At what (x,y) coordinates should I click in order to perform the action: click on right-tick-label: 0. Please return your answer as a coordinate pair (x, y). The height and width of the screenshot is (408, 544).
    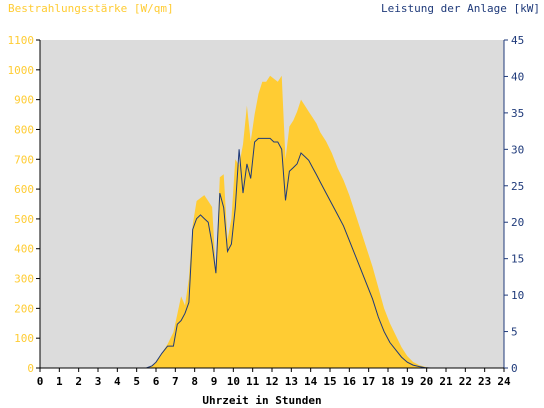
    Looking at the image, I should click on (514, 368).